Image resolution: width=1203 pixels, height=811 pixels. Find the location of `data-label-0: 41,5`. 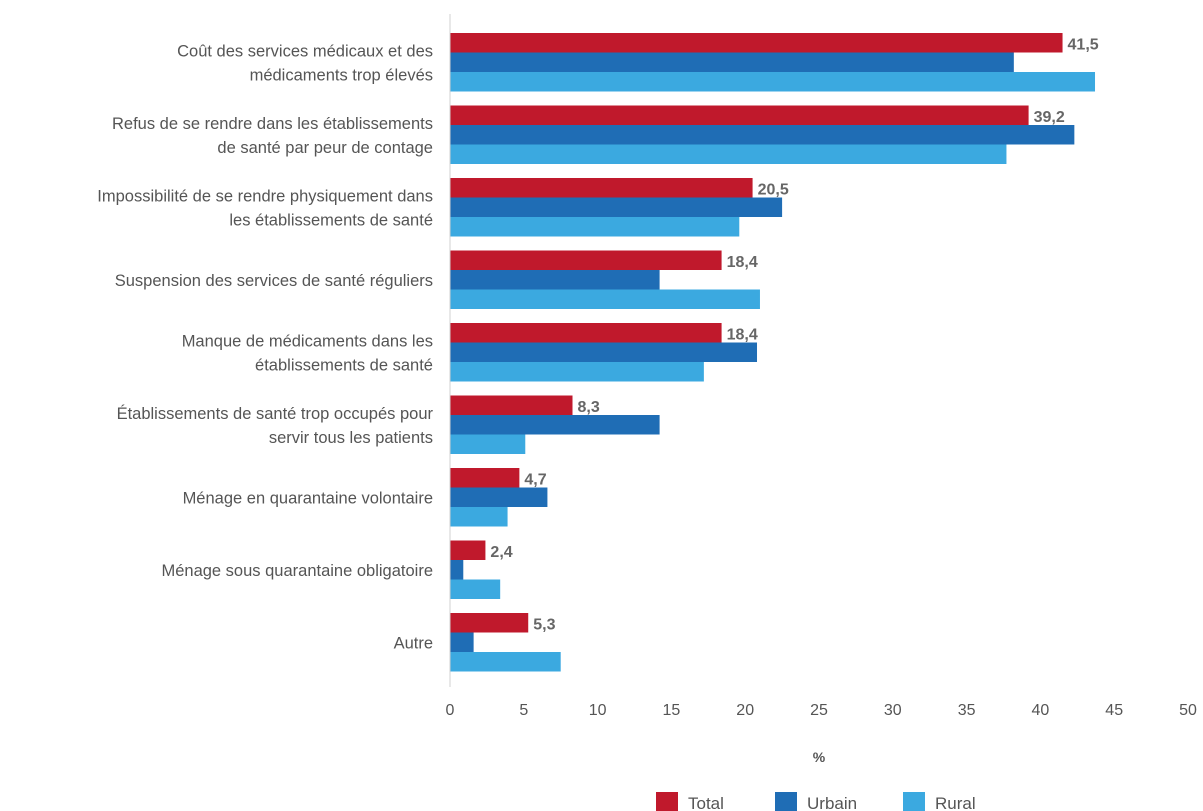

data-label-0: 41,5 is located at coordinates (1083, 45).